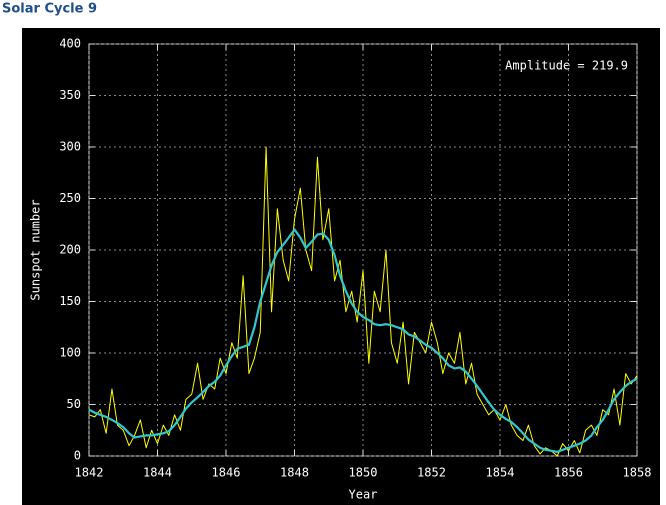 This screenshot has width=666, height=505. I want to click on y-axis-label: Sunspot number, so click(36, 249).